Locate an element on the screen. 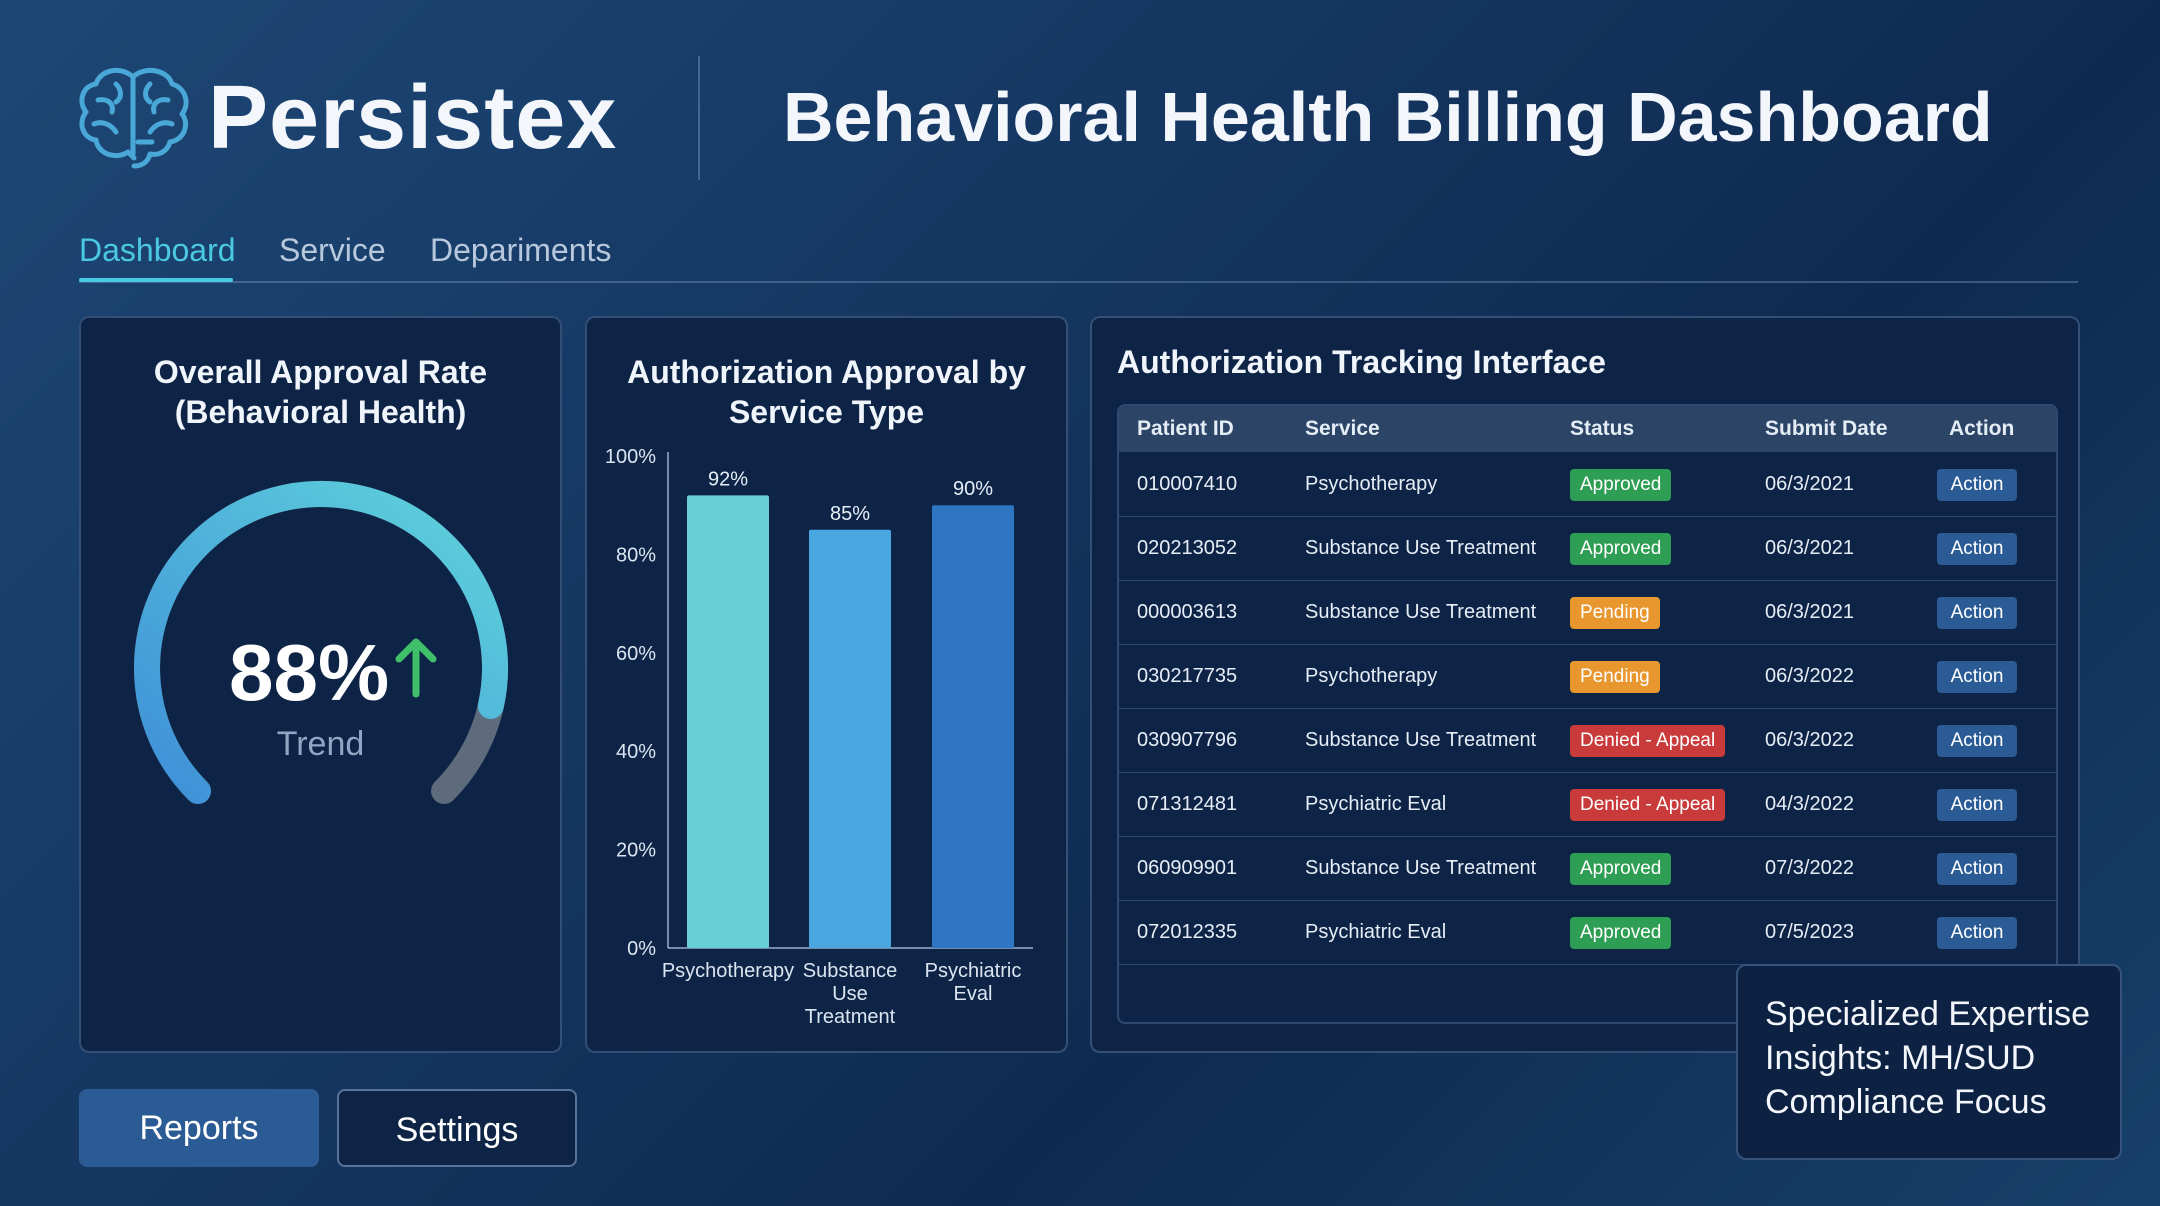 This screenshot has width=2160, height=1206. y-tick-label: 40% is located at coordinates (636, 752).